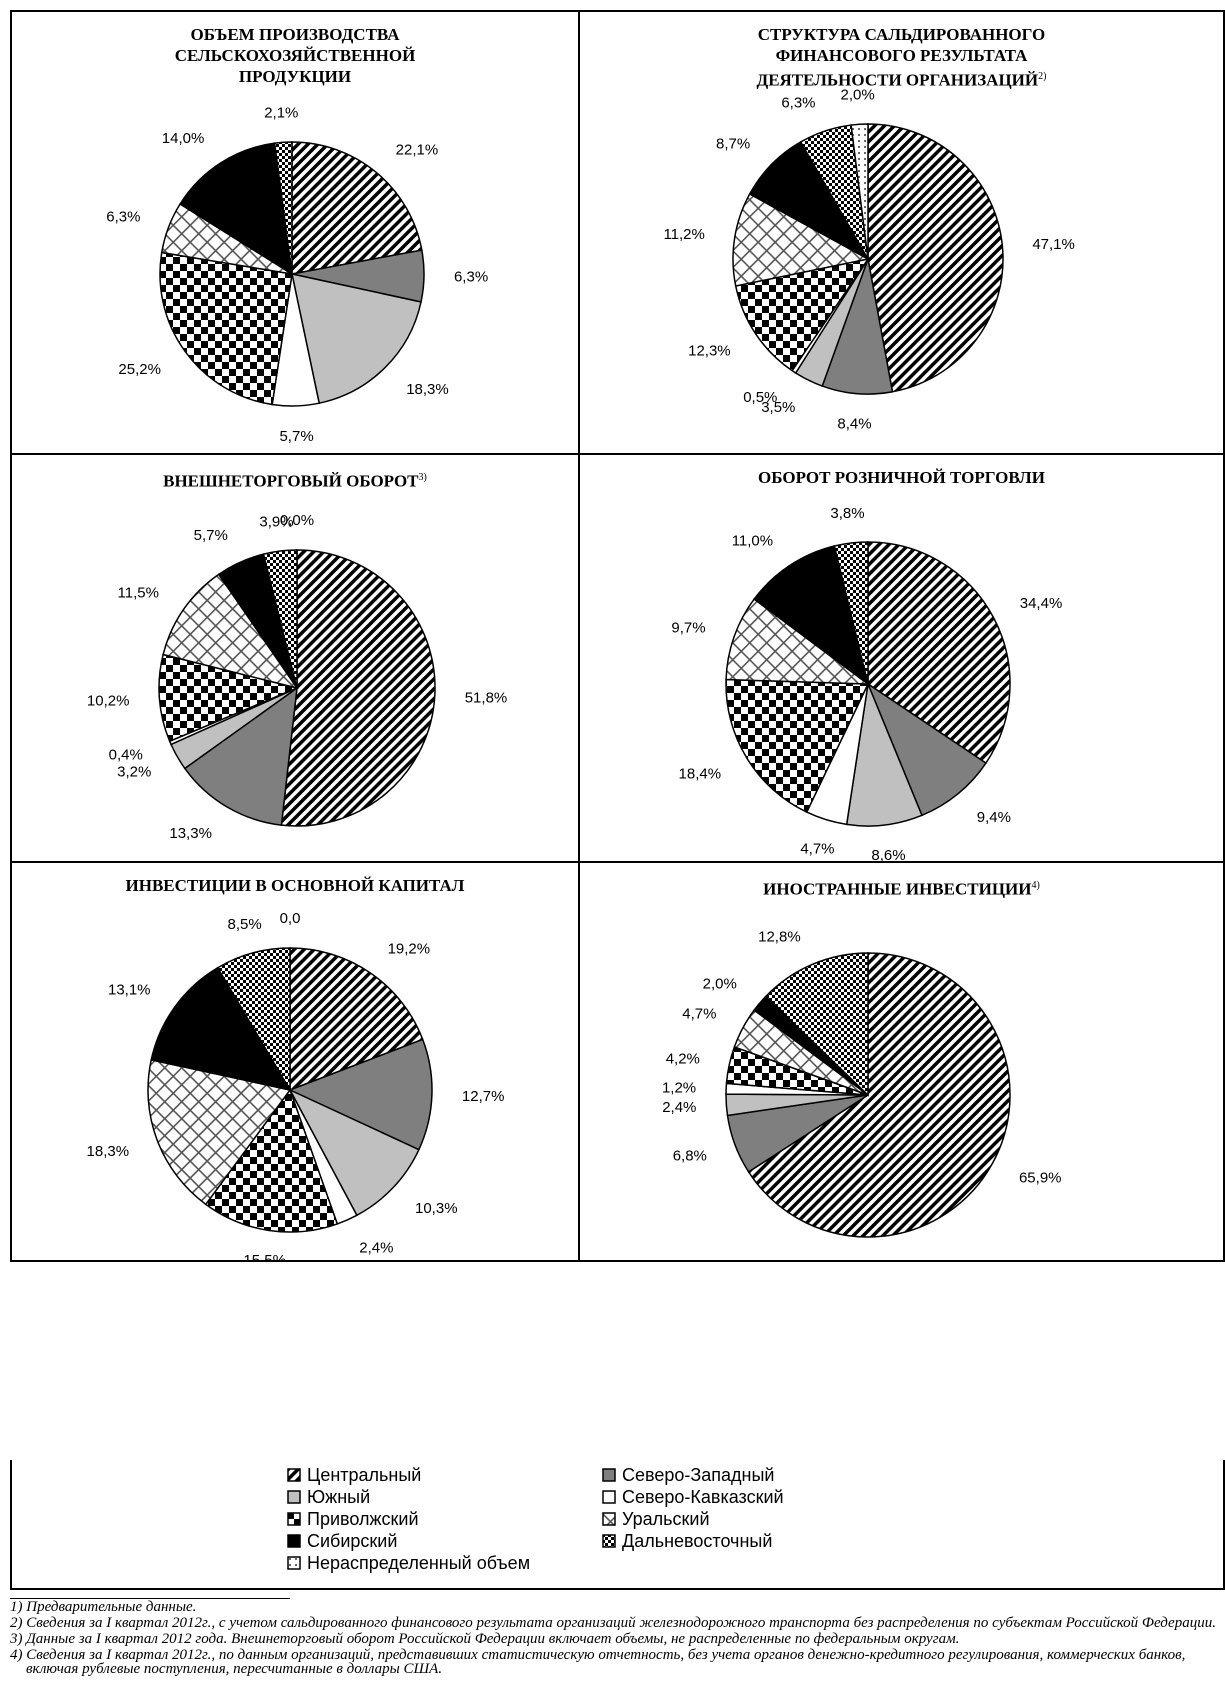  What do you see at coordinates (211, 535) in the screenshot?
I see `slice-label-siberia: 5,7%` at bounding box center [211, 535].